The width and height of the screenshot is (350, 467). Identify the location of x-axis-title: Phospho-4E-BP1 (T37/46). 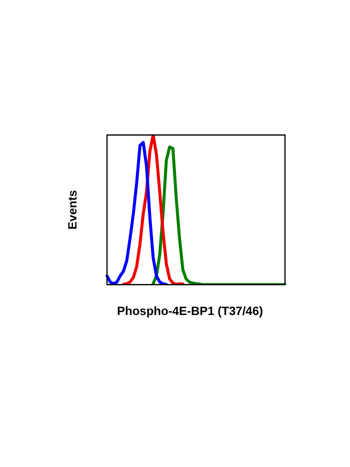
(190, 311).